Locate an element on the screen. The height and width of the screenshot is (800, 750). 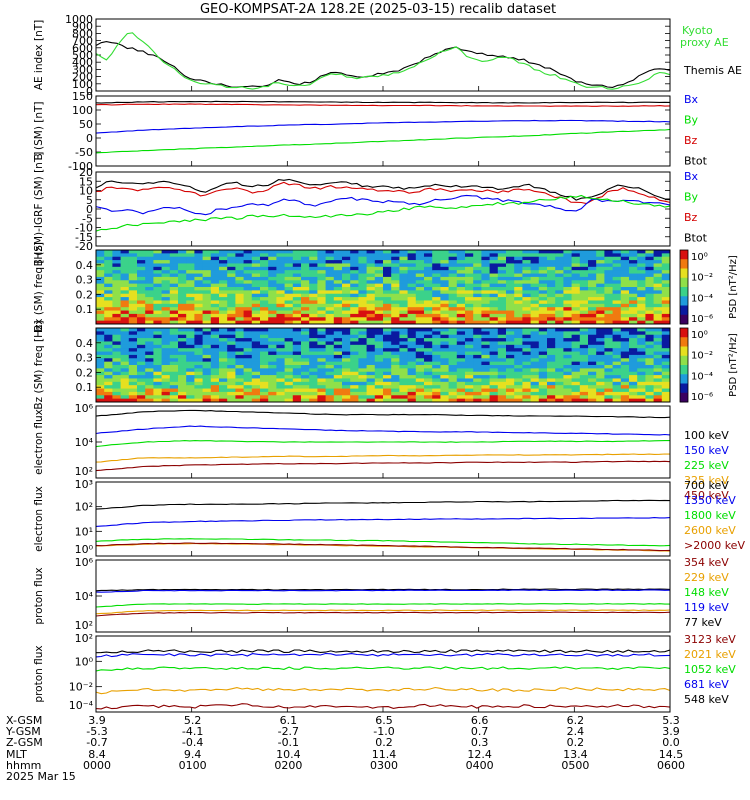
series-line-1350-kev is located at coordinates (383, 522).